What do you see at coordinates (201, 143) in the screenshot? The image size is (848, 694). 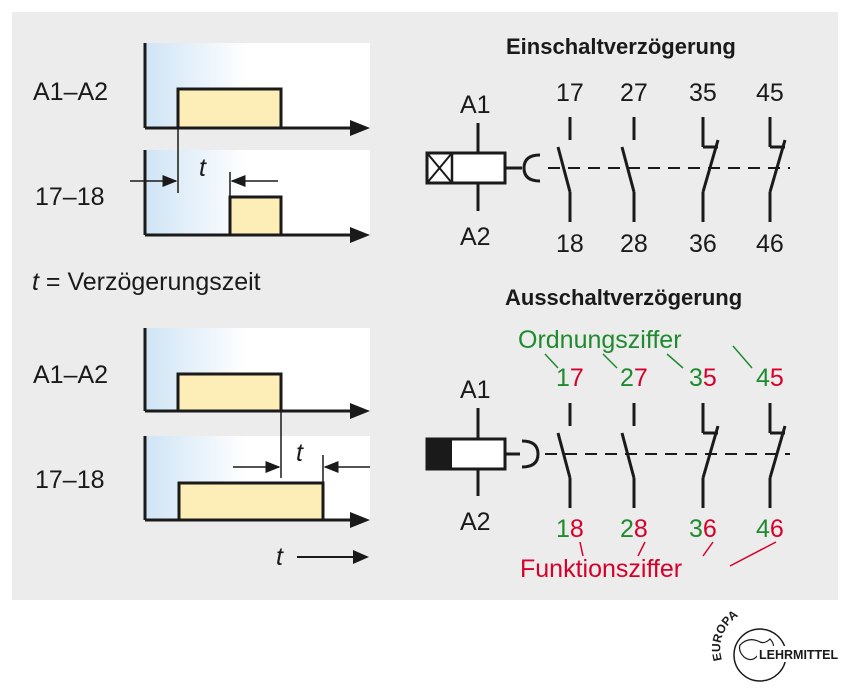 I see `timing-diagram-on-delay: A1–A2 17–18 t` at bounding box center [201, 143].